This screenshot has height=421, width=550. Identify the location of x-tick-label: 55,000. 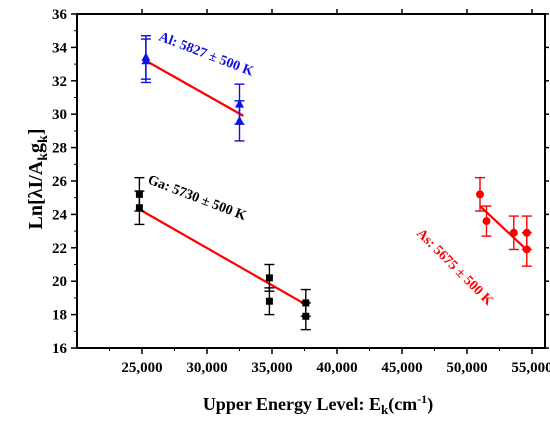
(530, 368).